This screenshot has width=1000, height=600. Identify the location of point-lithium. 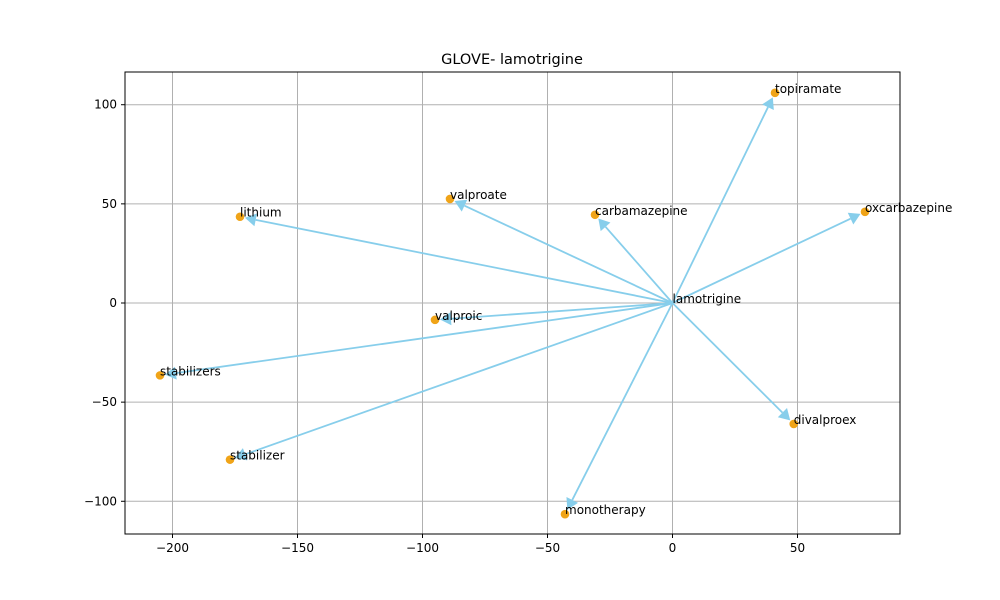
(240, 217).